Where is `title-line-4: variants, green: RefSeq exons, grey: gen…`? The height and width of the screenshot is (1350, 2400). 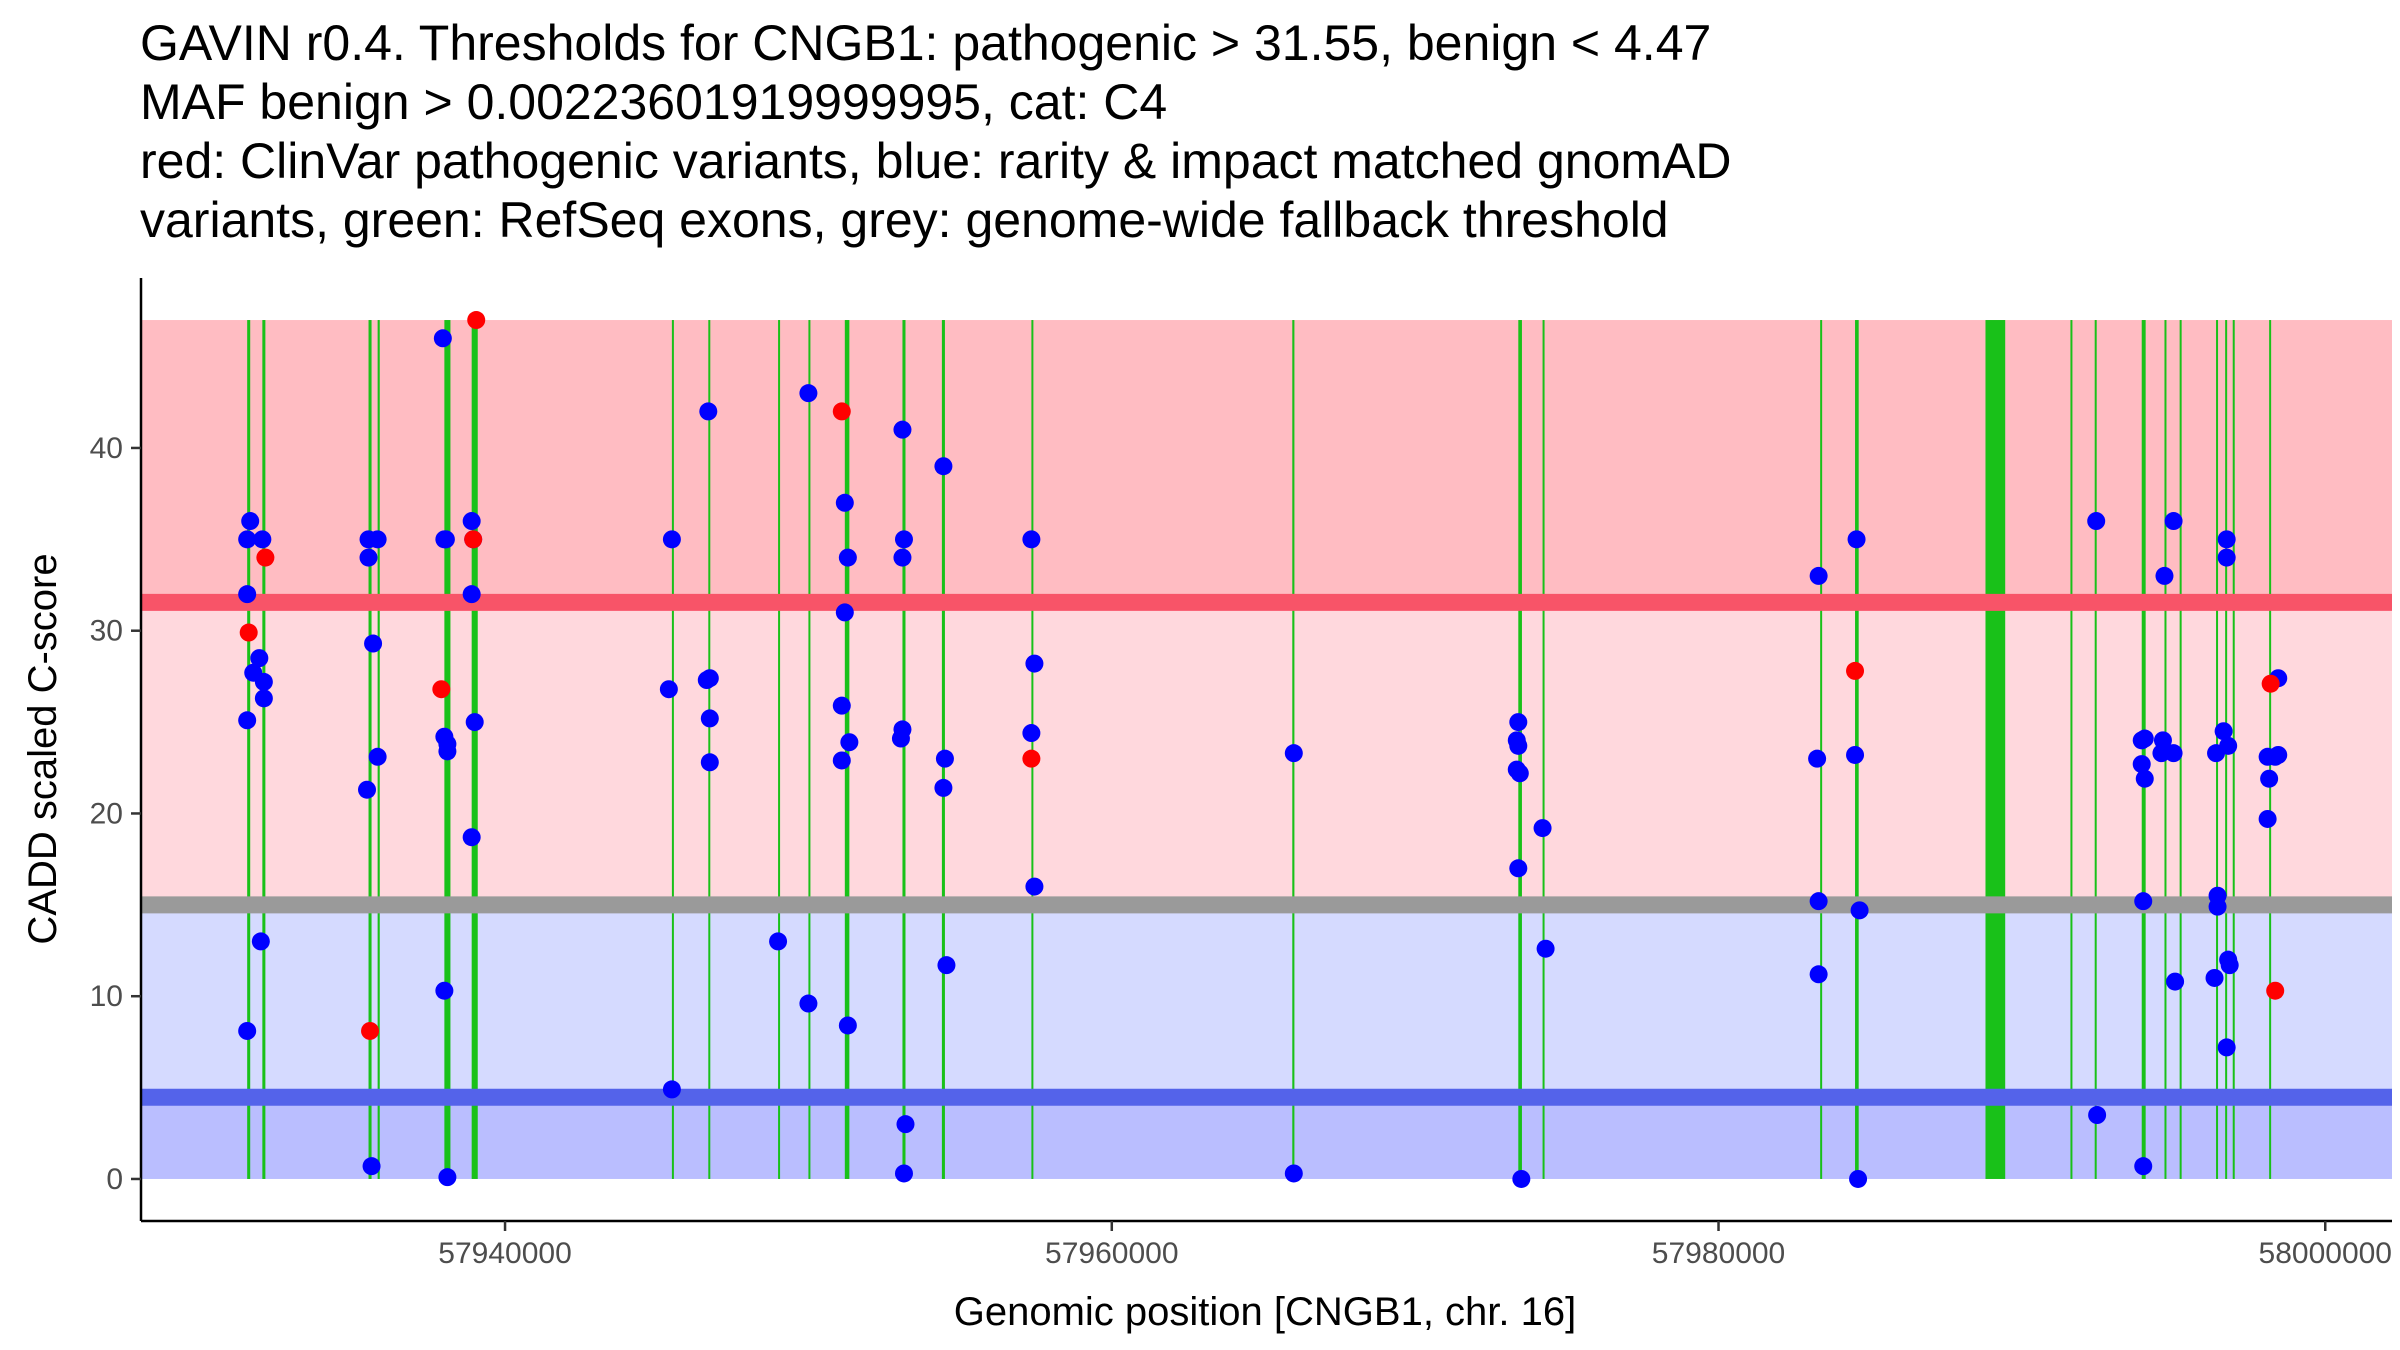 title-line-4: variants, green: RefSeq exons, grey: gen… is located at coordinates (904, 220).